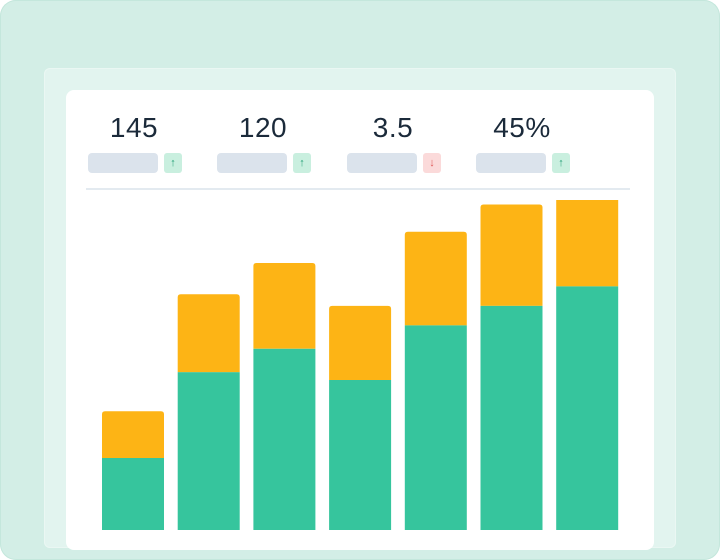  Describe the element at coordinates (393, 127) in the screenshot. I see `stat-value: 3.5` at that location.